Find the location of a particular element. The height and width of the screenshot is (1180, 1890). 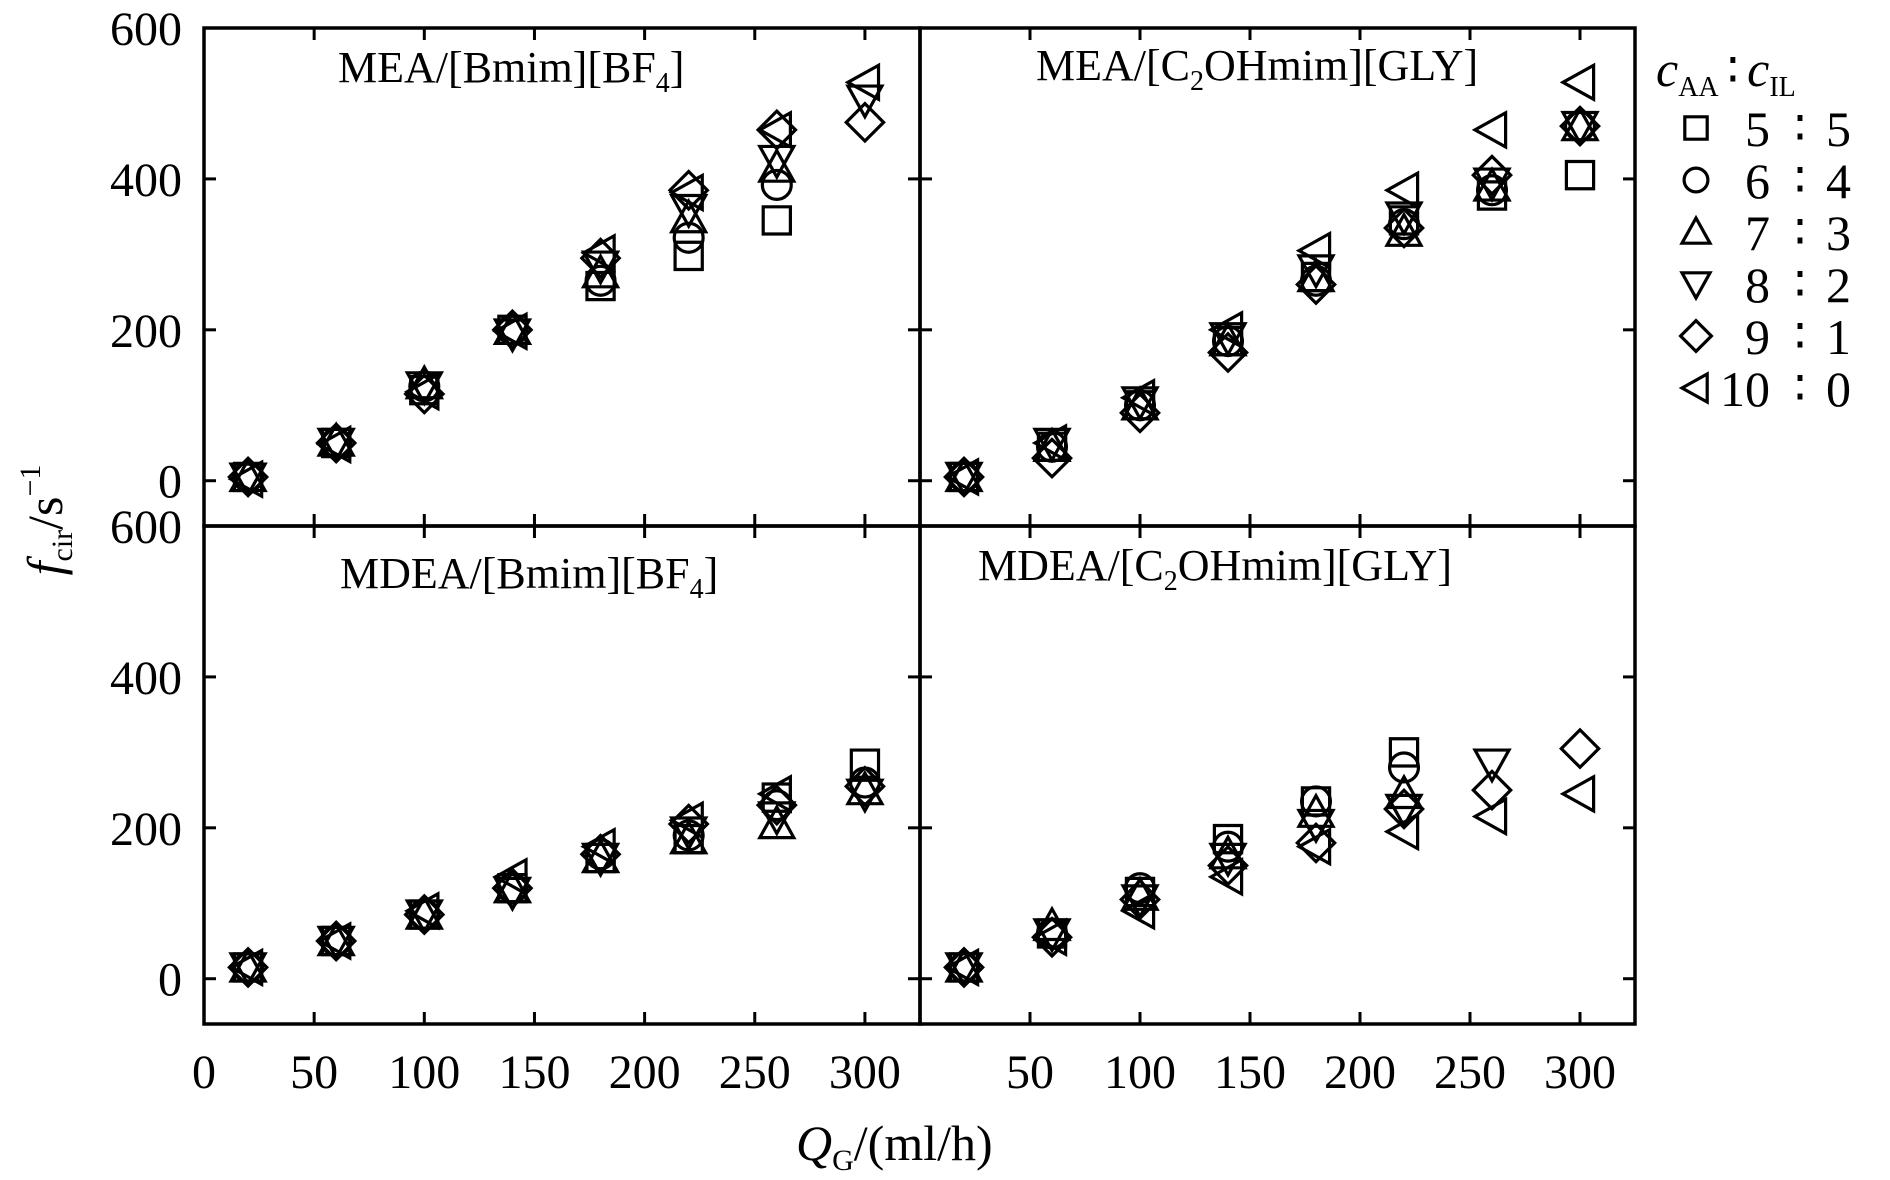

panel-title-bottom-right: MDEA/[C2OHmim][GLY] is located at coordinates (1215, 569).